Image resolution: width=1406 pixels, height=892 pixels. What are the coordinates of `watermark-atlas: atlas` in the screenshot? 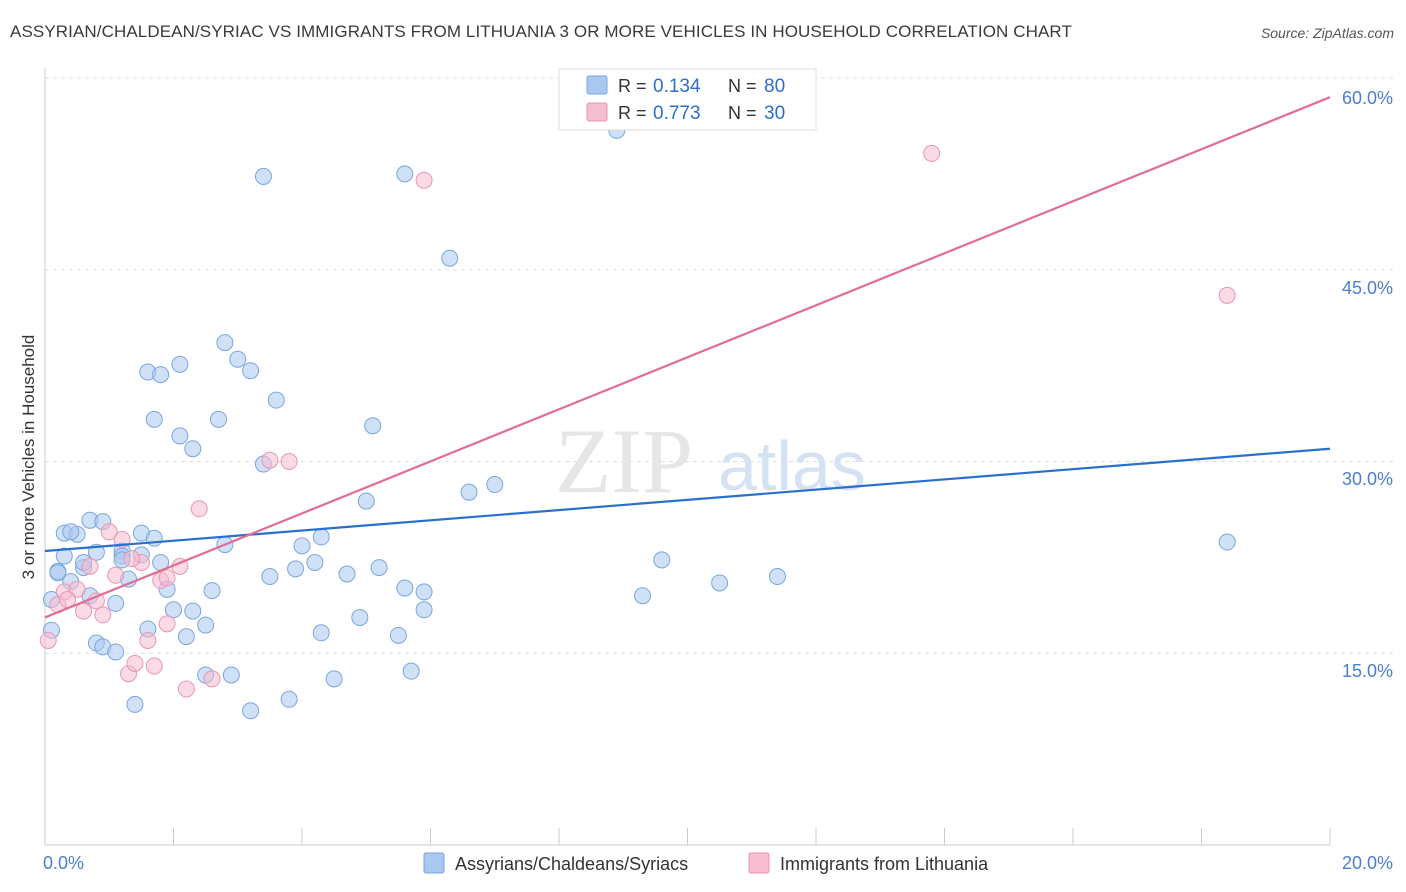 It's located at (792, 466).